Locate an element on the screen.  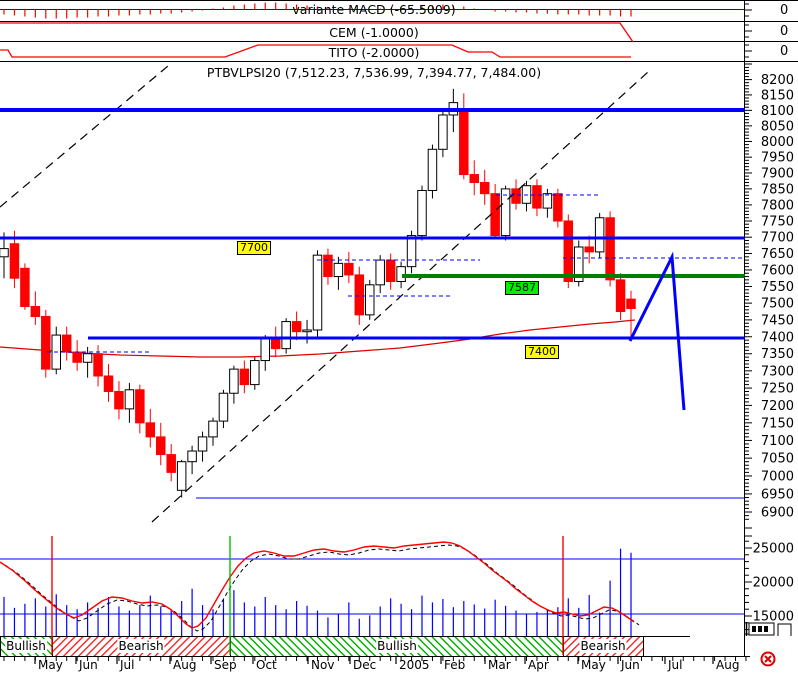
price-axis-label: 7700 is located at coordinates (777, 238).